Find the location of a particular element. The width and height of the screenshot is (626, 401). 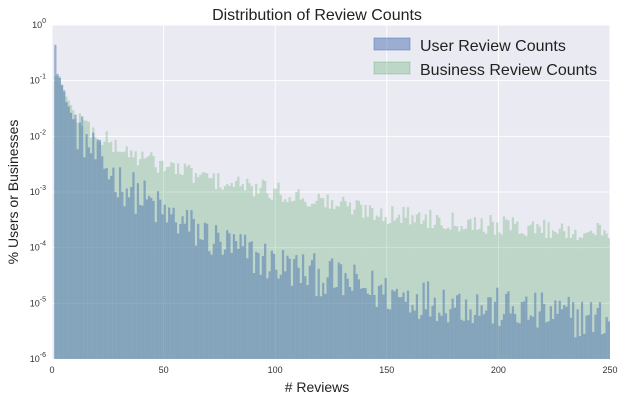

legend-swatch-user is located at coordinates (392, 44).